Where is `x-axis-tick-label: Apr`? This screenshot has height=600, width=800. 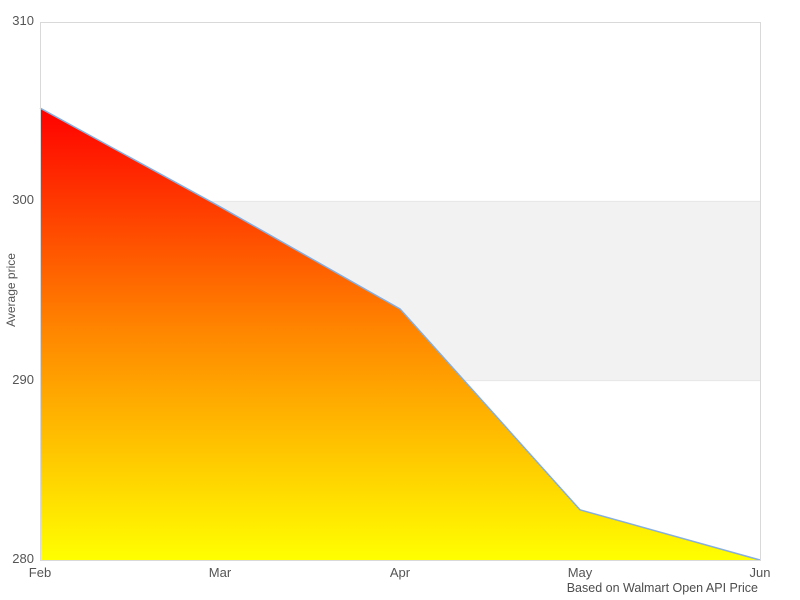
x-axis-tick-label: Apr is located at coordinates (400, 572).